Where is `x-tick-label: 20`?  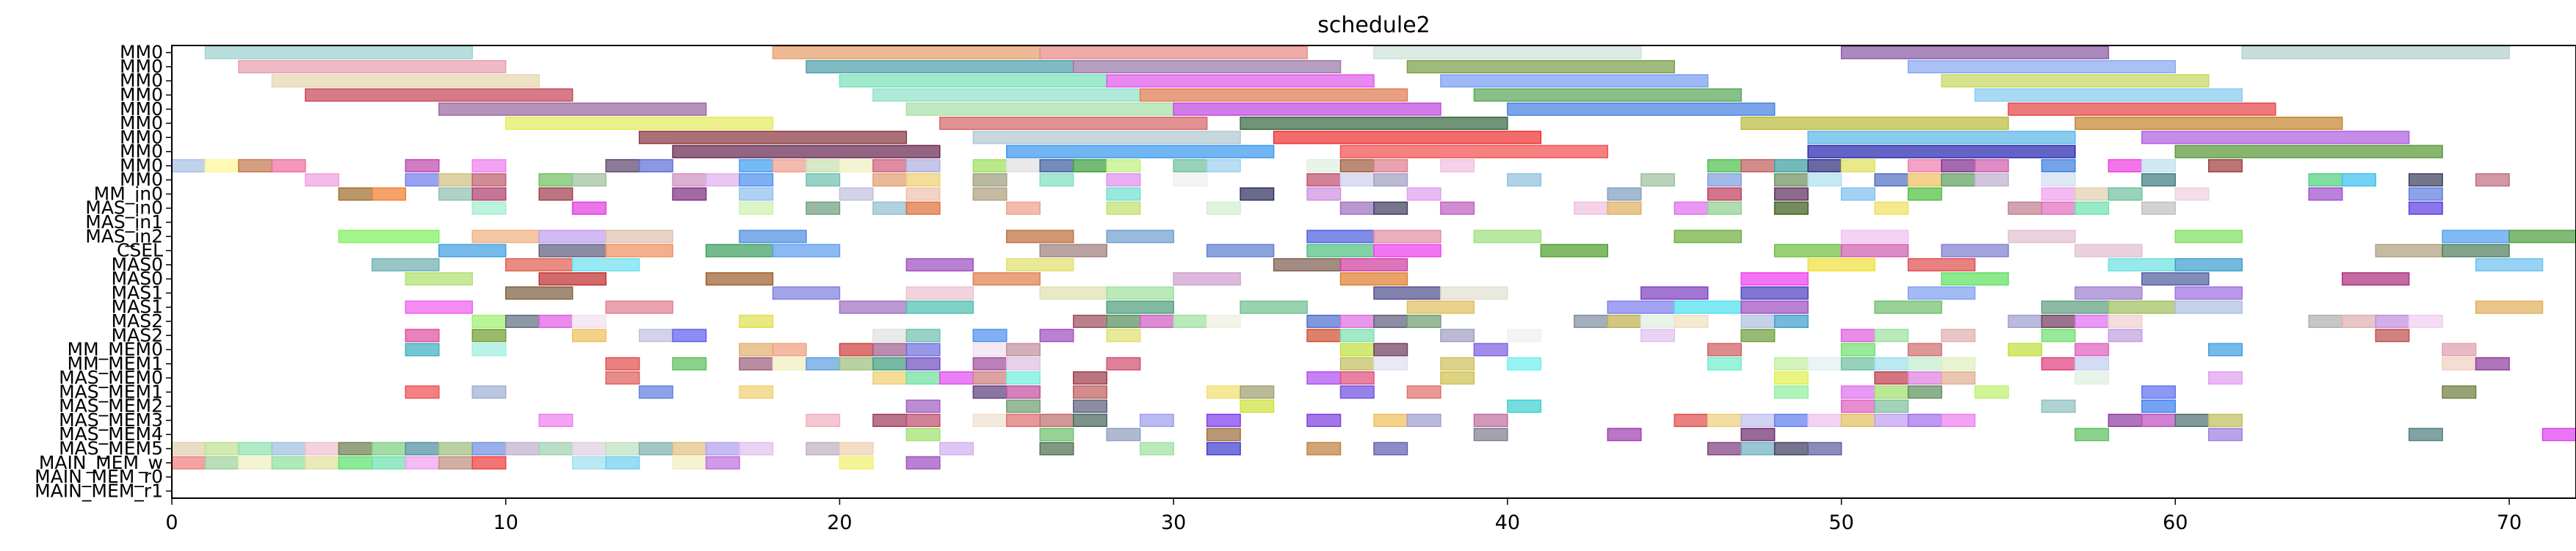 x-tick-label: 20 is located at coordinates (839, 522).